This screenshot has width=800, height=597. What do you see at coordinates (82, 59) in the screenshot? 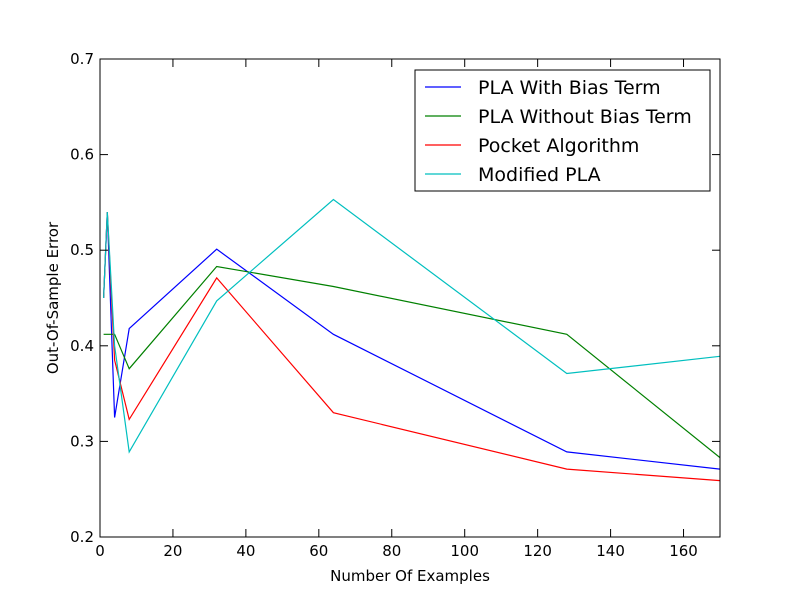
I see `y-tick-label: 0.7` at bounding box center [82, 59].